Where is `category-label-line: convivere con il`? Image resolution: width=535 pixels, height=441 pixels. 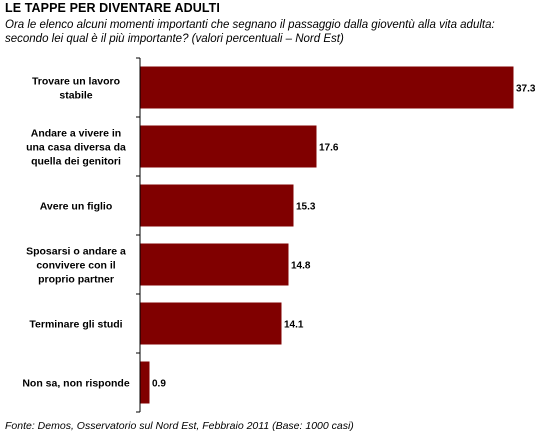
category-label-line: convivere con il is located at coordinates (75, 266).